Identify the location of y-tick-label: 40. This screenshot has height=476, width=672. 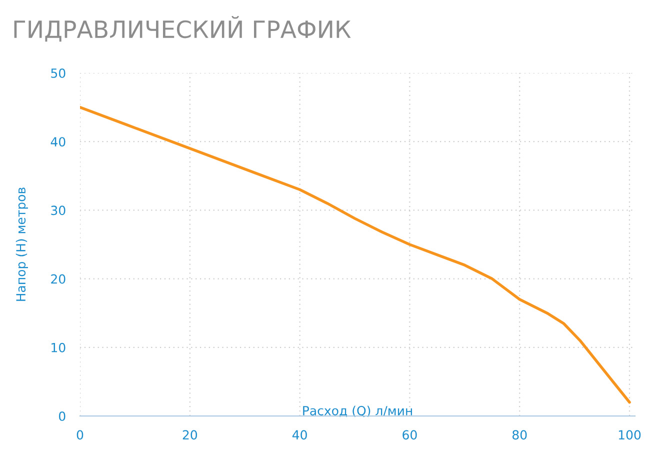
(58, 142).